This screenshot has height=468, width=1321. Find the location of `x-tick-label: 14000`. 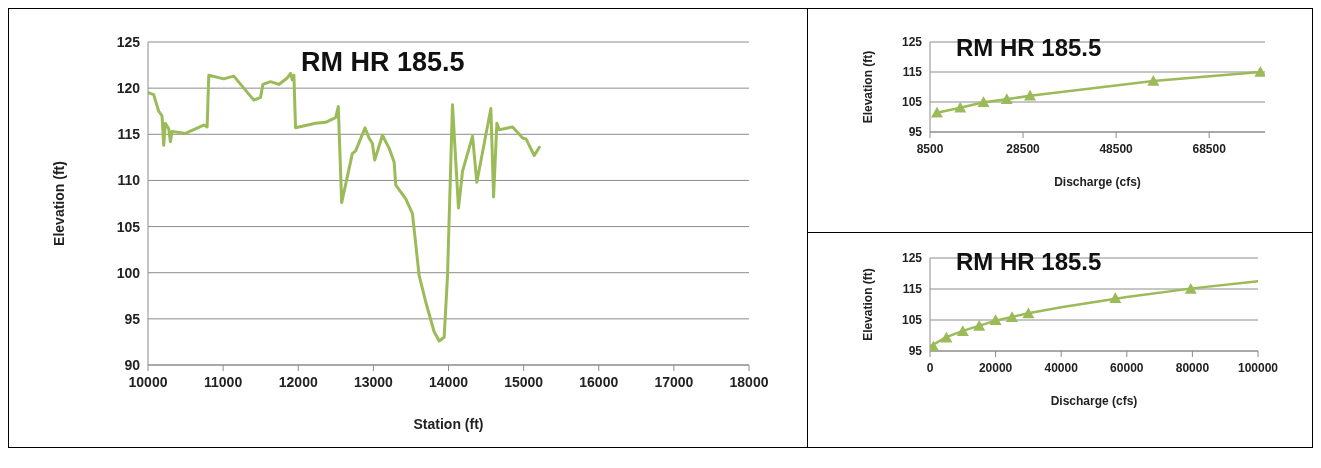

x-tick-label: 14000 is located at coordinates (449, 381).